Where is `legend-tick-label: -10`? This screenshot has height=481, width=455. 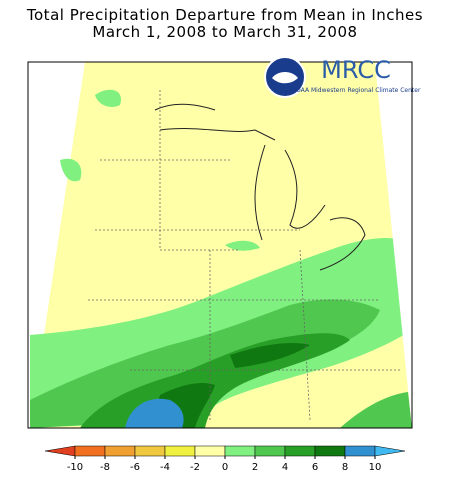 legend-tick-label: -10 is located at coordinates (75, 467).